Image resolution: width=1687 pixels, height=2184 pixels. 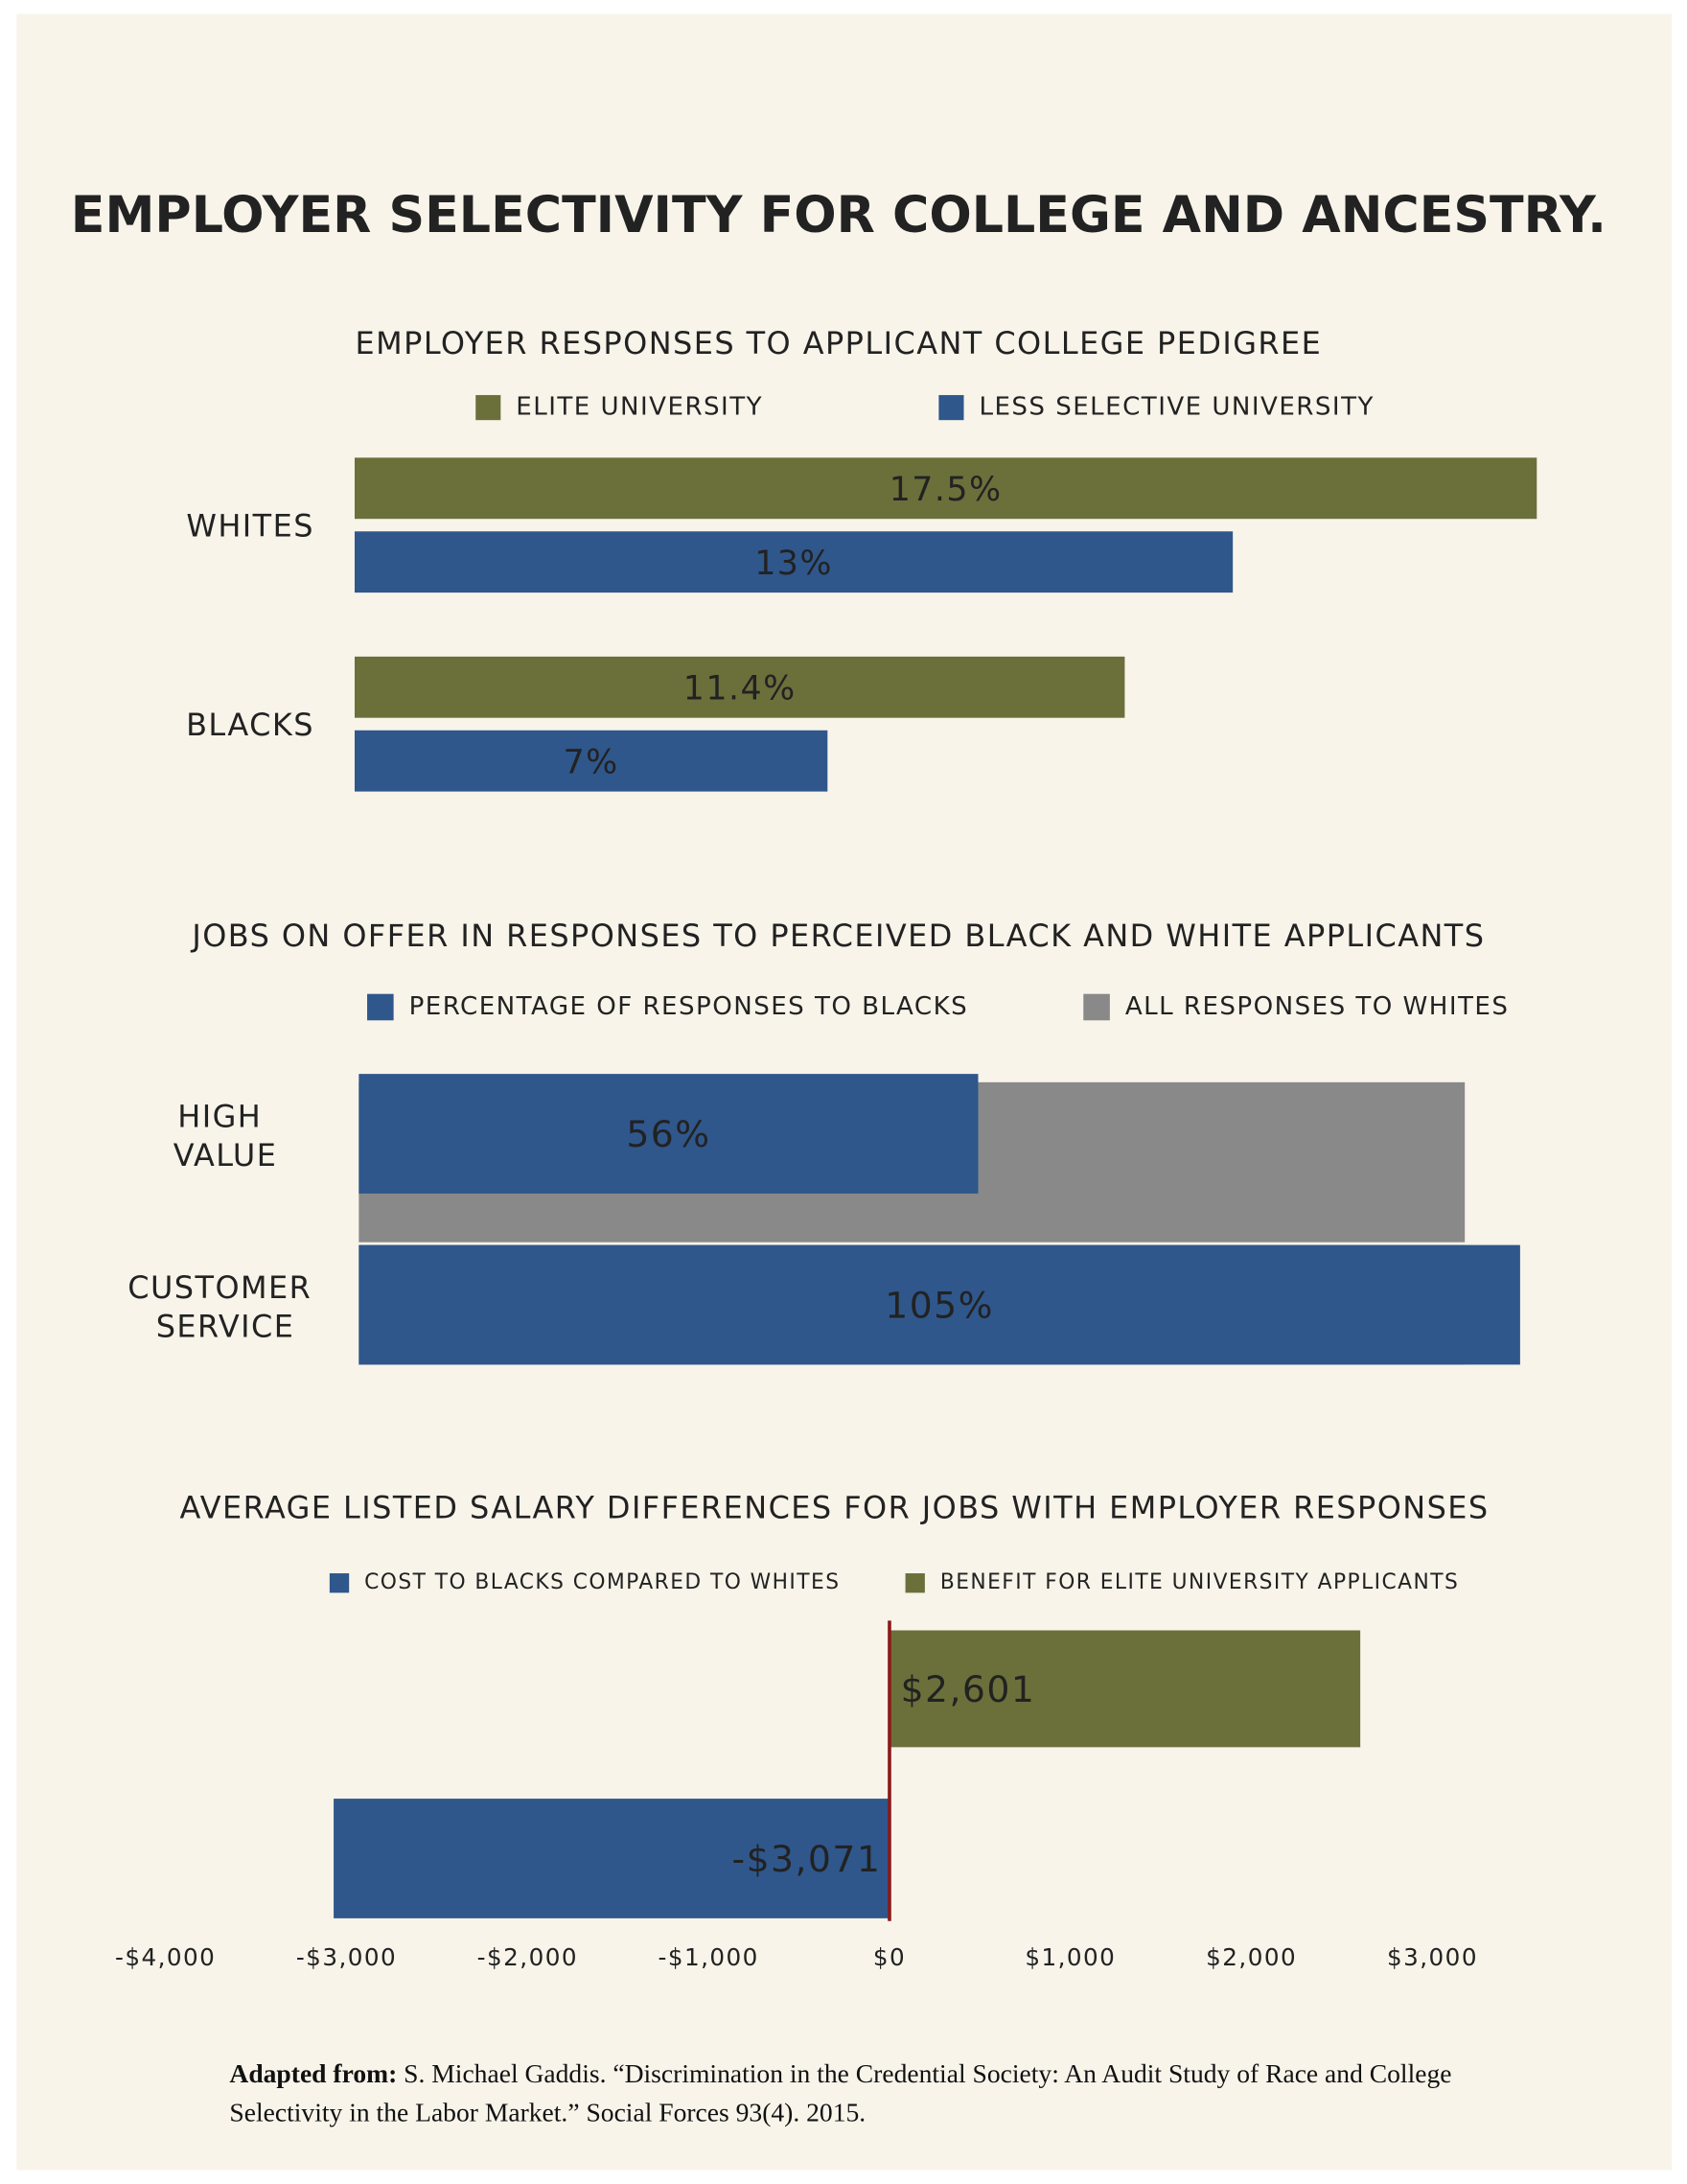 I want to click on x-tick-label: $0, so click(x=889, y=1957).